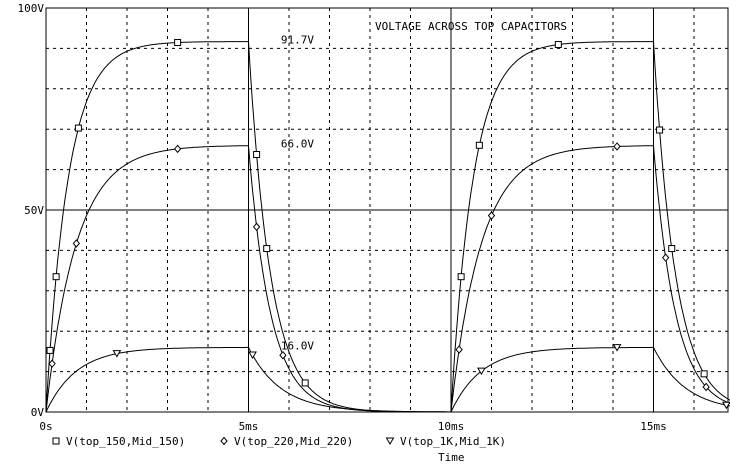 This screenshot has height=467, width=730. I want to click on x-axis-label: Time, so click(451, 457).